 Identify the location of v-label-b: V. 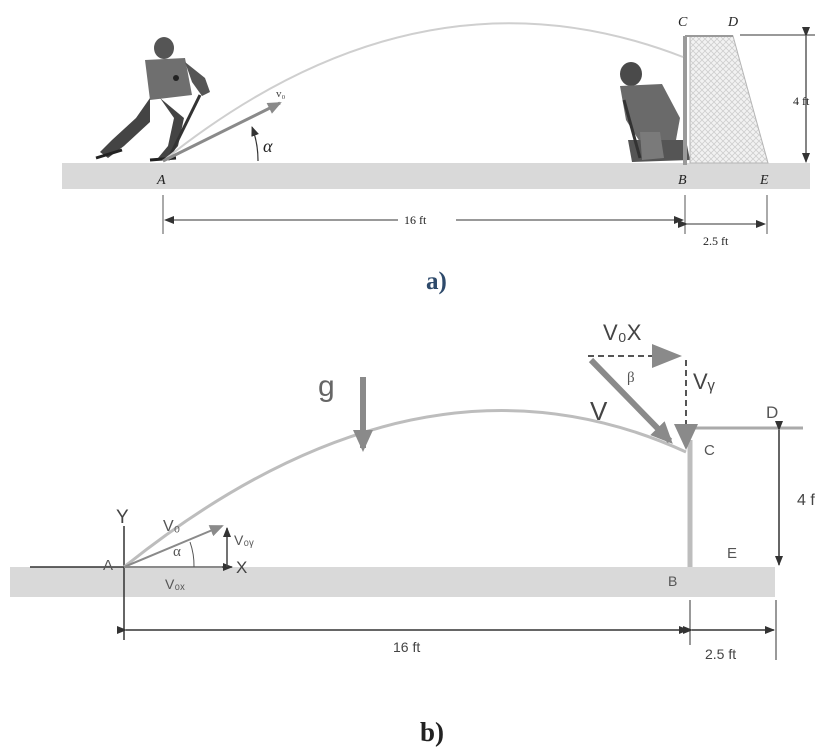
(599, 411).